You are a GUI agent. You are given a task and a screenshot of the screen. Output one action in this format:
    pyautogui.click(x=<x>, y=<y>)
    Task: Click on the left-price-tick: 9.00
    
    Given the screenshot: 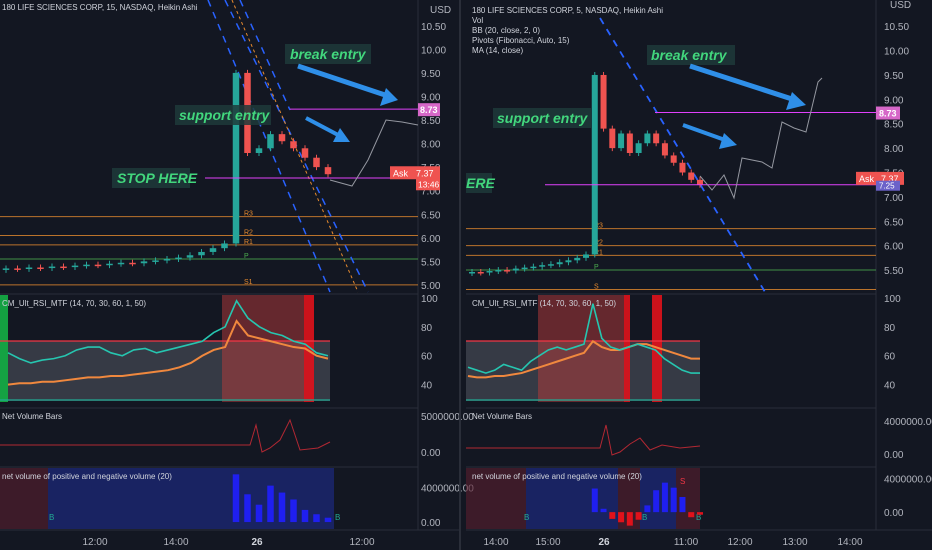 What is the action you would take?
    pyautogui.click(x=431, y=97)
    